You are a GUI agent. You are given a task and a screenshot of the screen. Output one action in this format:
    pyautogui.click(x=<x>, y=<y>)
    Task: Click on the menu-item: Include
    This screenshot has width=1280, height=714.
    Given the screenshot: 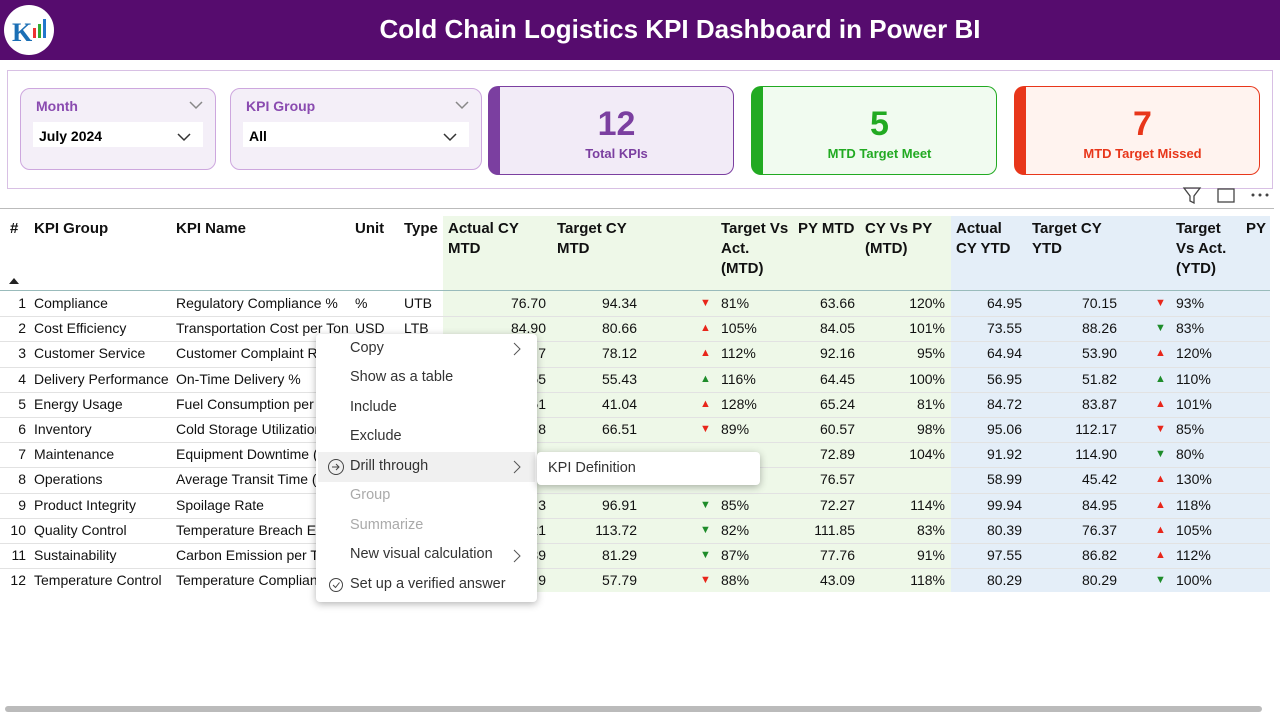 What is the action you would take?
    pyautogui.click(x=373, y=407)
    